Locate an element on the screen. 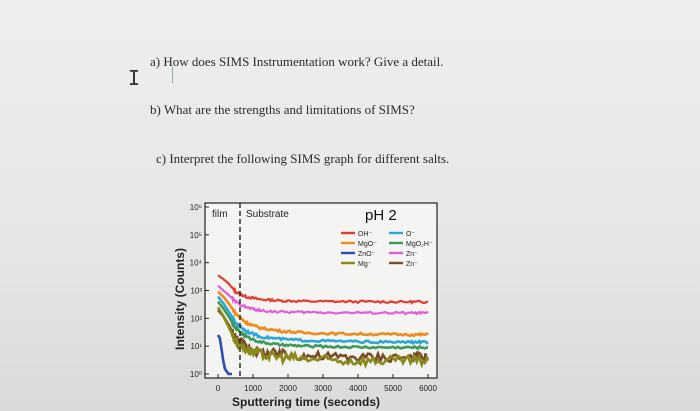 The height and width of the screenshot is (411, 700). y-axis-label: Intensity (Counts) is located at coordinates (180, 299).